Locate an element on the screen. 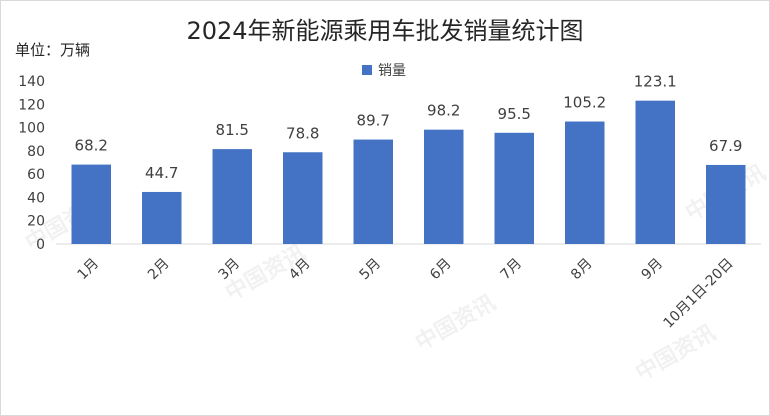 The image size is (770, 416). data-label: 67.9 is located at coordinates (725, 146).